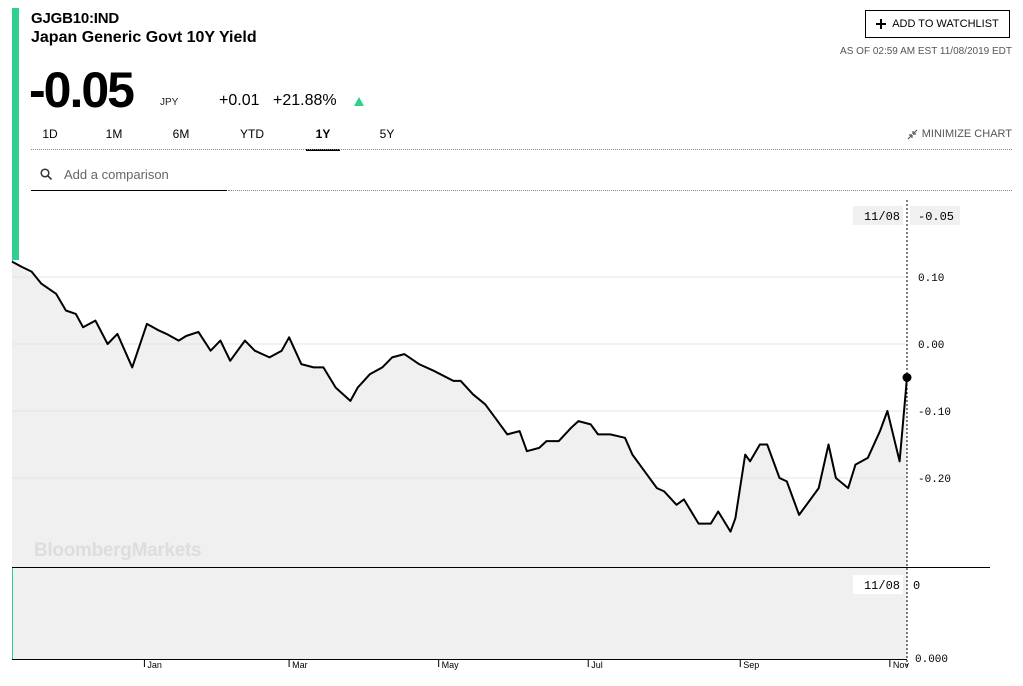 This screenshot has width=1023, height=686. I want to click on x-tick-label: Jan, so click(154, 665).